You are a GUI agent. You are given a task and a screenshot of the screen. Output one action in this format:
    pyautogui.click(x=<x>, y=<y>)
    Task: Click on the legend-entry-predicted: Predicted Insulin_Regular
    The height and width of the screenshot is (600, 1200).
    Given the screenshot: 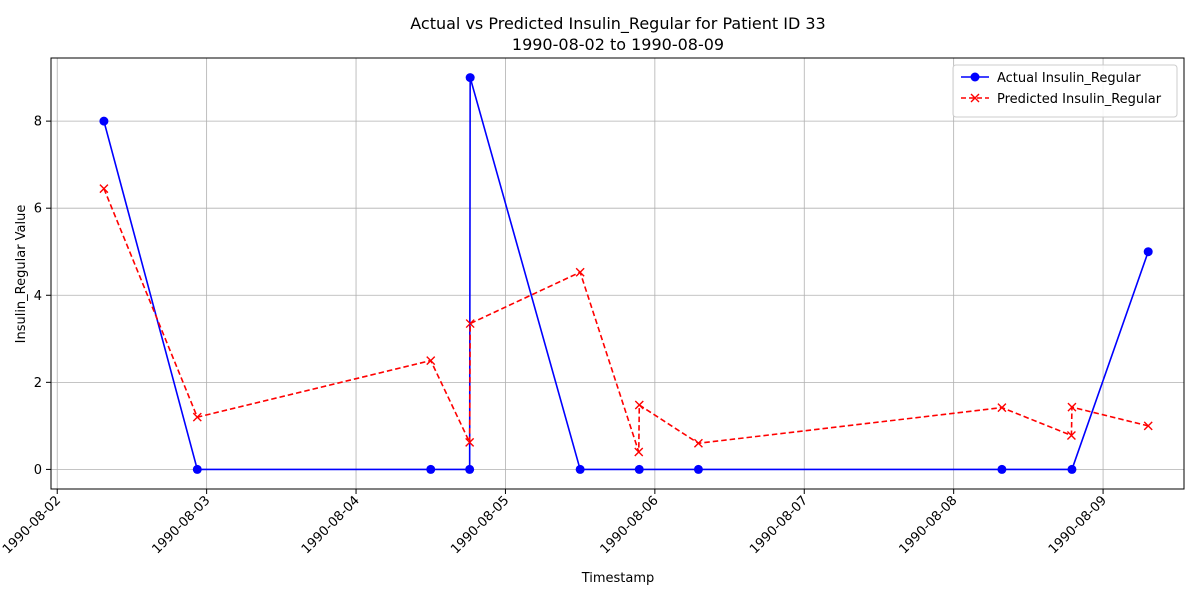 What is the action you would take?
    pyautogui.click(x=1061, y=99)
    